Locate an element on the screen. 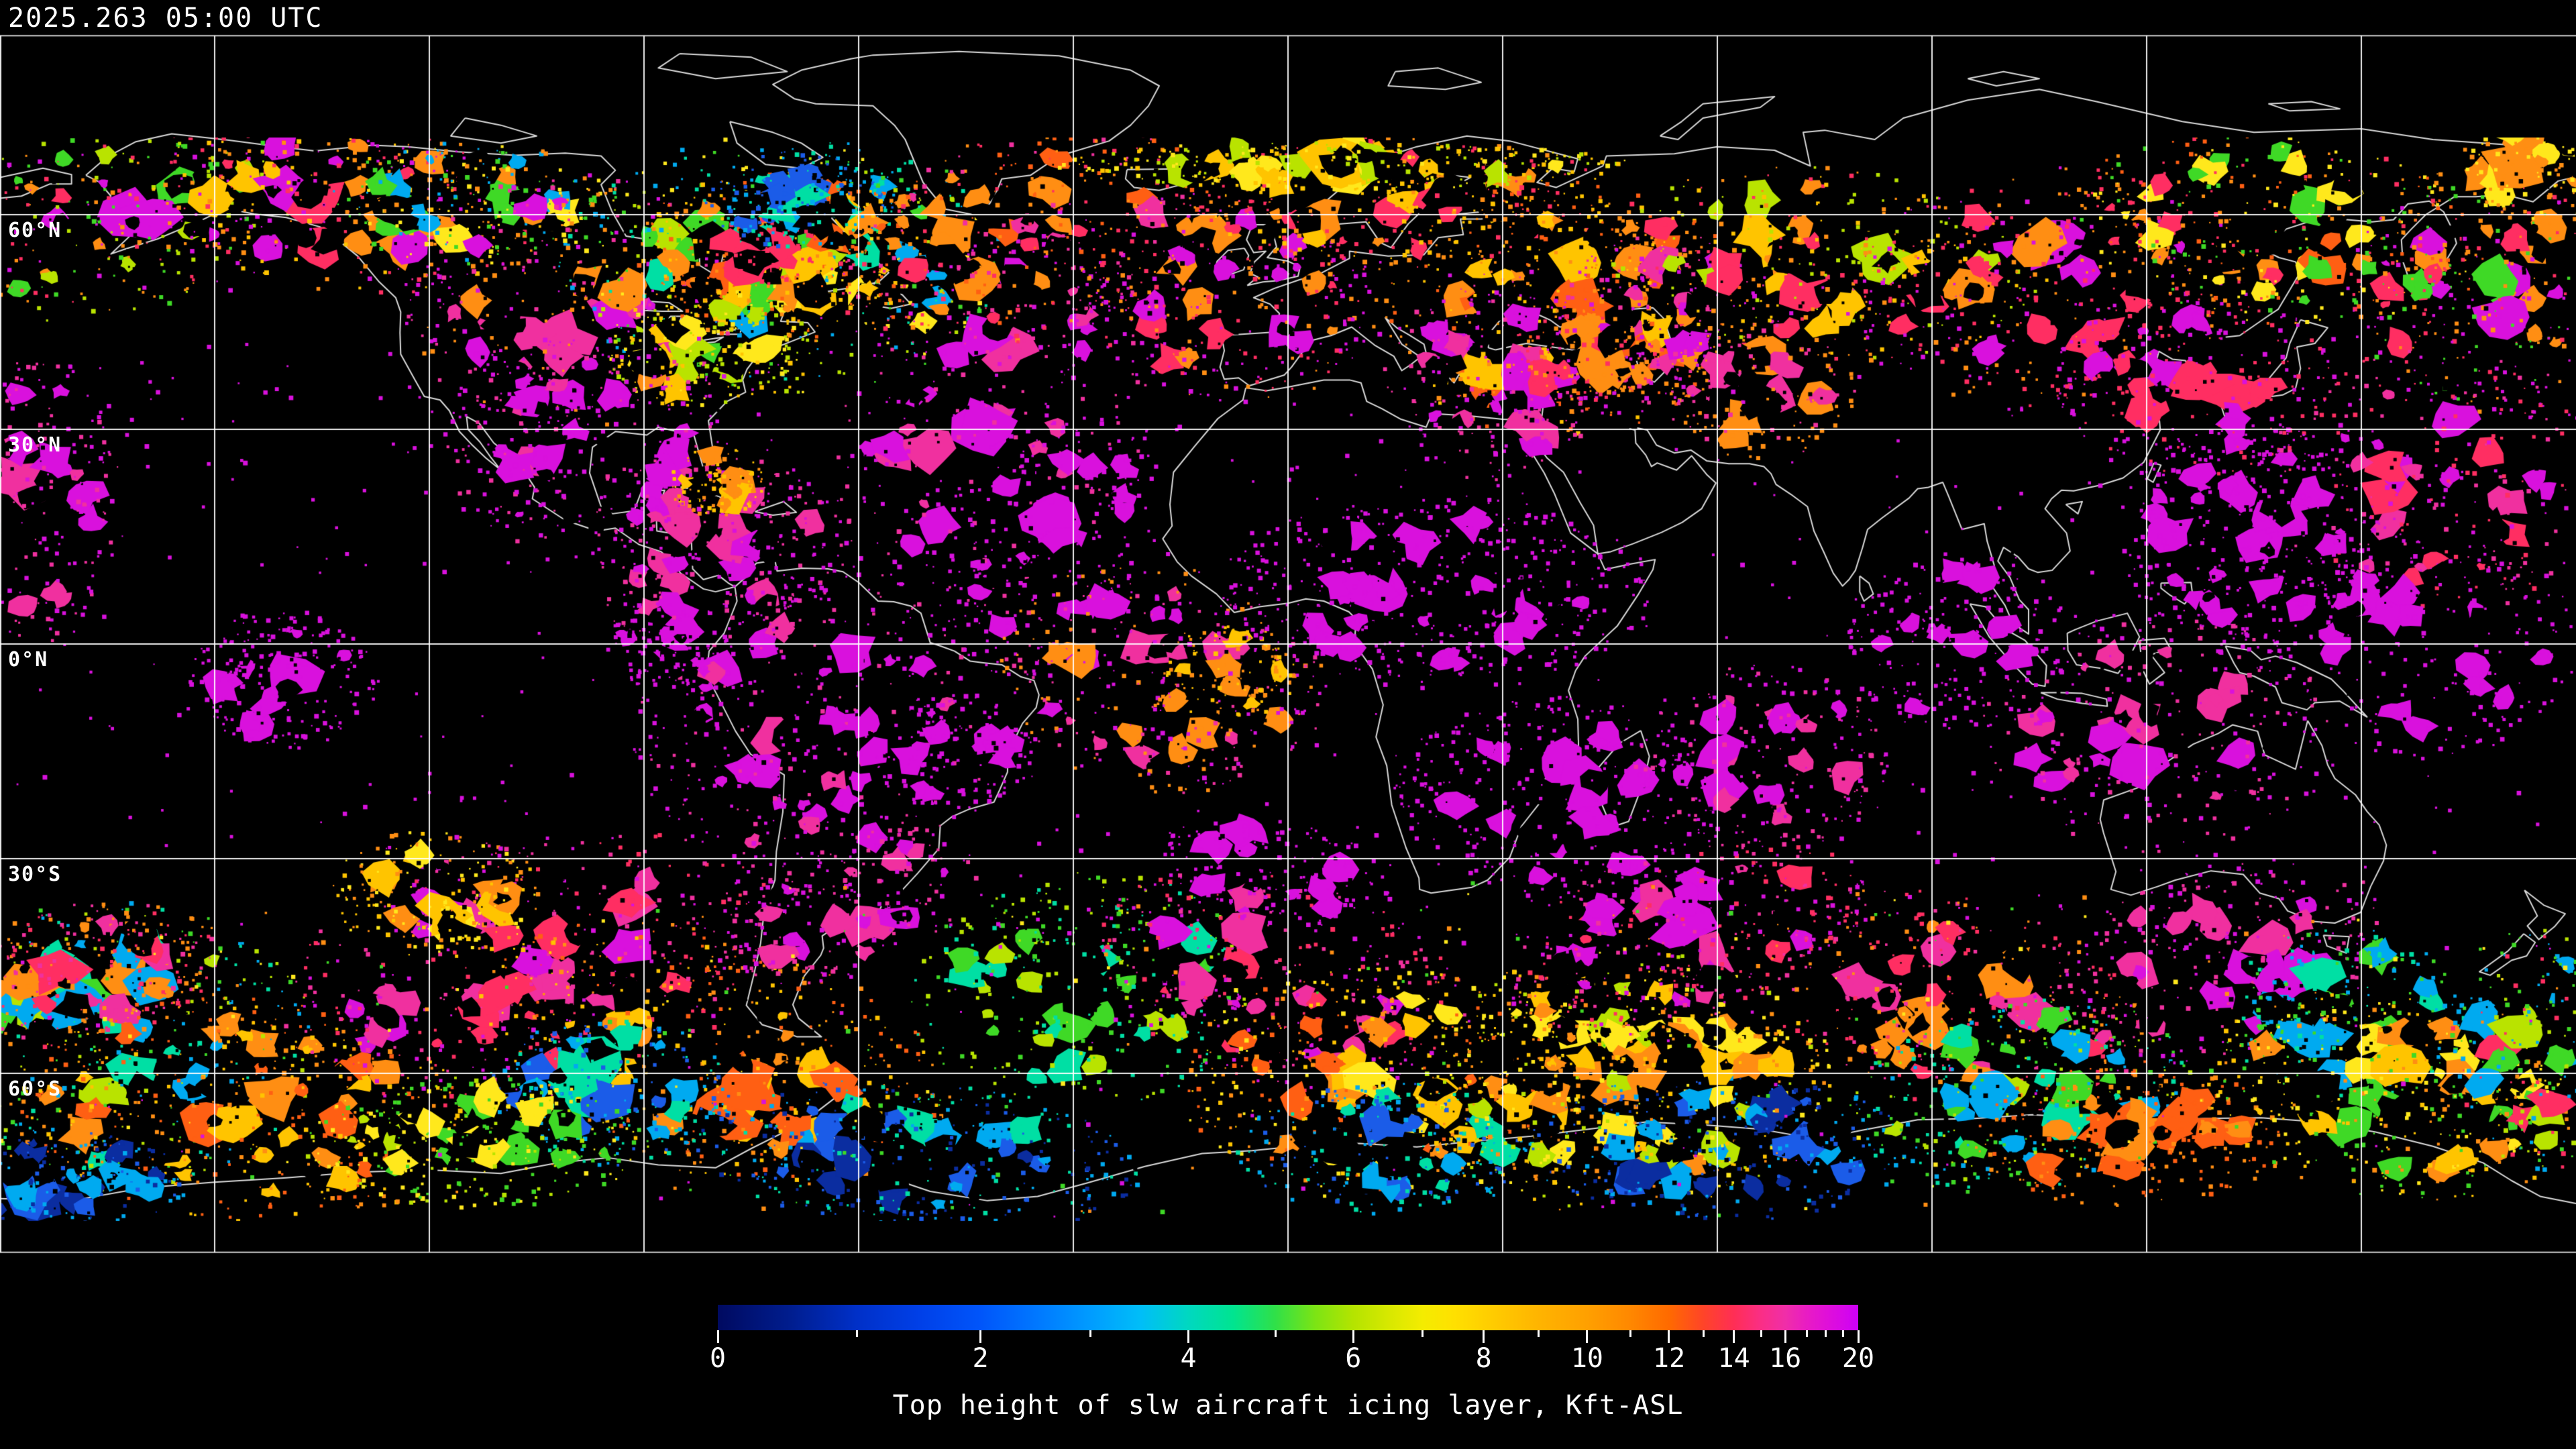 This screenshot has width=2576, height=1449. colorbar-tick-label: 12 is located at coordinates (1669, 1358).